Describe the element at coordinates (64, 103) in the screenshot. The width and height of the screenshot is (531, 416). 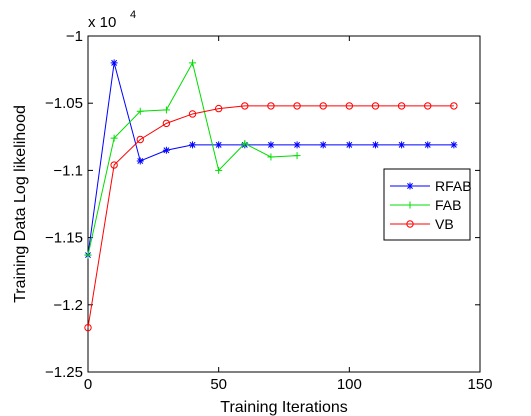
I see `y-tick-label: −1.05` at that location.